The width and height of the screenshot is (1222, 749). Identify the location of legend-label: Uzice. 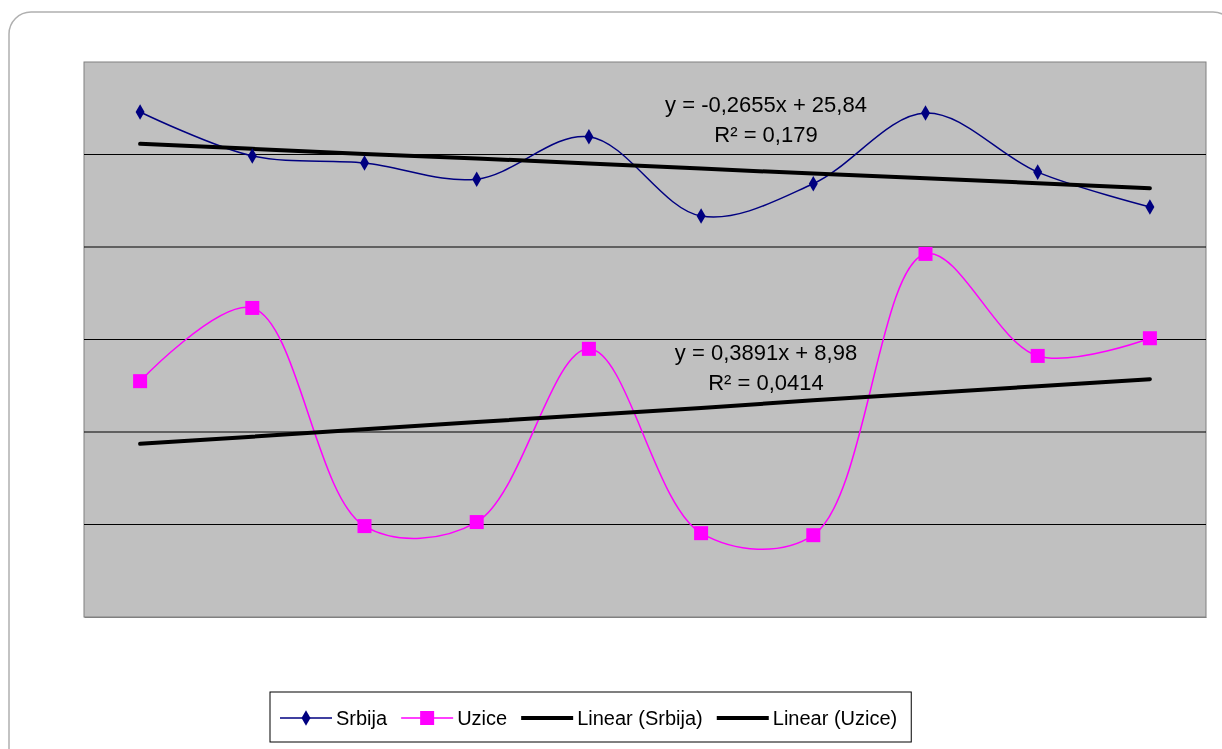
(482, 718).